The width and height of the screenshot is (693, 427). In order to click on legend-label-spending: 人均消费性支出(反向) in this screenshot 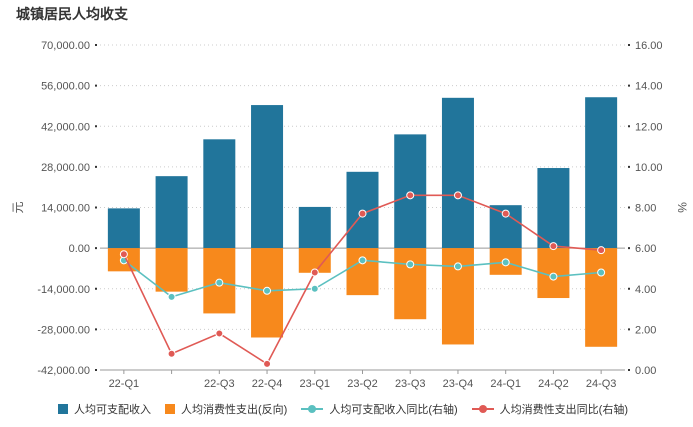, I will do `click(234, 410)`.